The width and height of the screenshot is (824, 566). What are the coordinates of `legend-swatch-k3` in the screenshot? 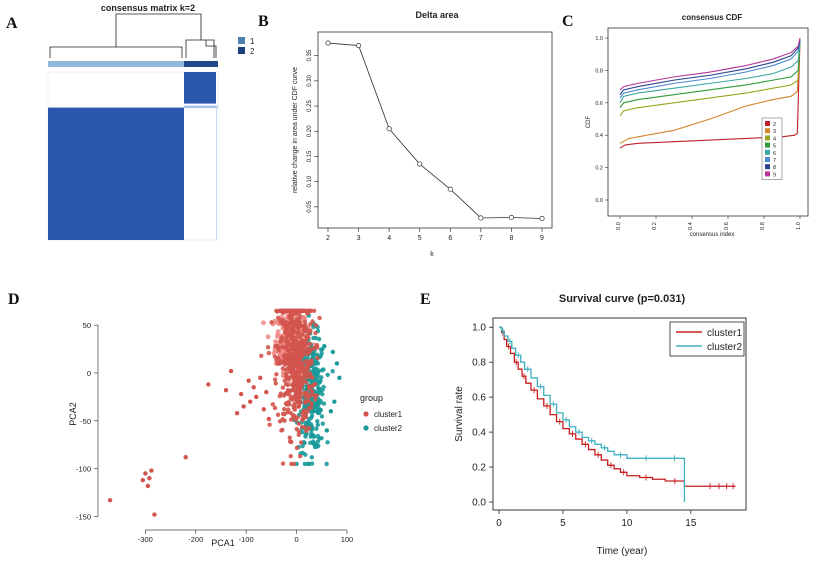 It's located at (767, 131).